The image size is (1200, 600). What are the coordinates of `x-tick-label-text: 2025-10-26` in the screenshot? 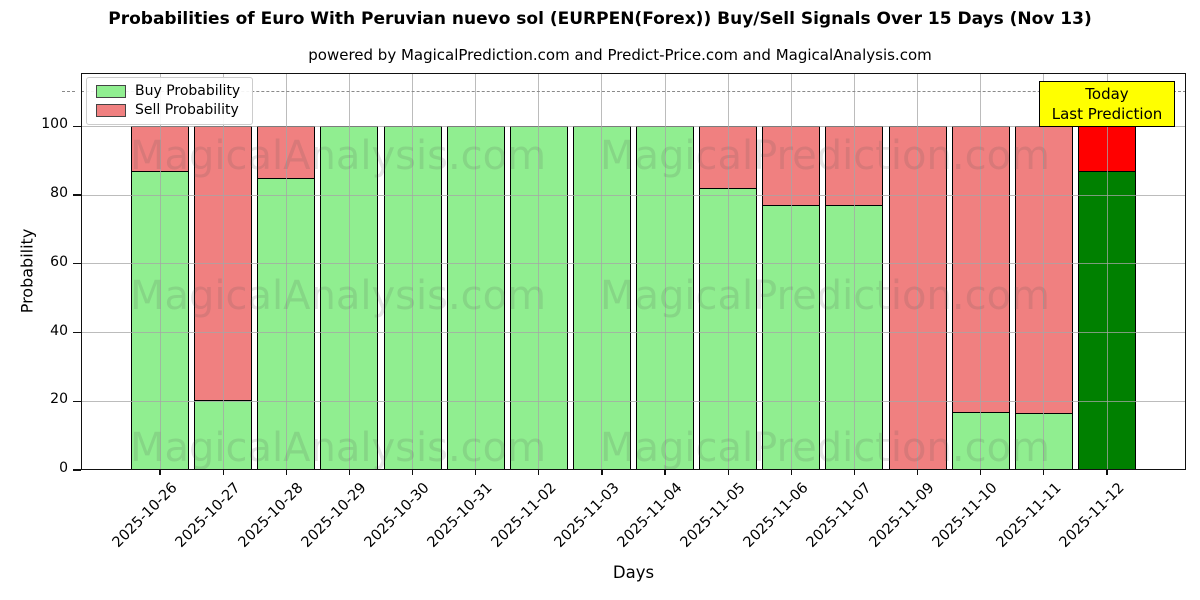 It's located at (145, 515).